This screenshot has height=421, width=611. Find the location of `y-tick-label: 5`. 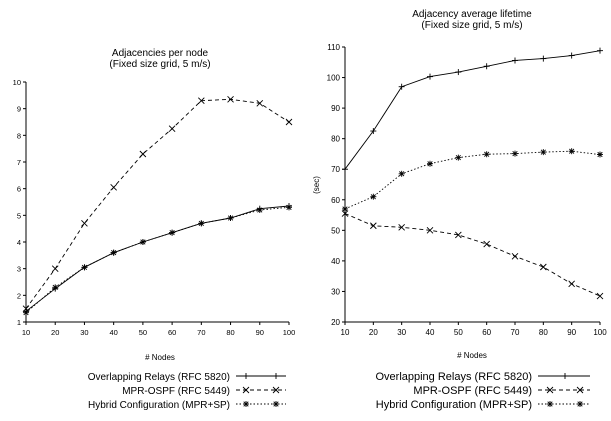

y-tick-label: 5 is located at coordinates (19, 215).